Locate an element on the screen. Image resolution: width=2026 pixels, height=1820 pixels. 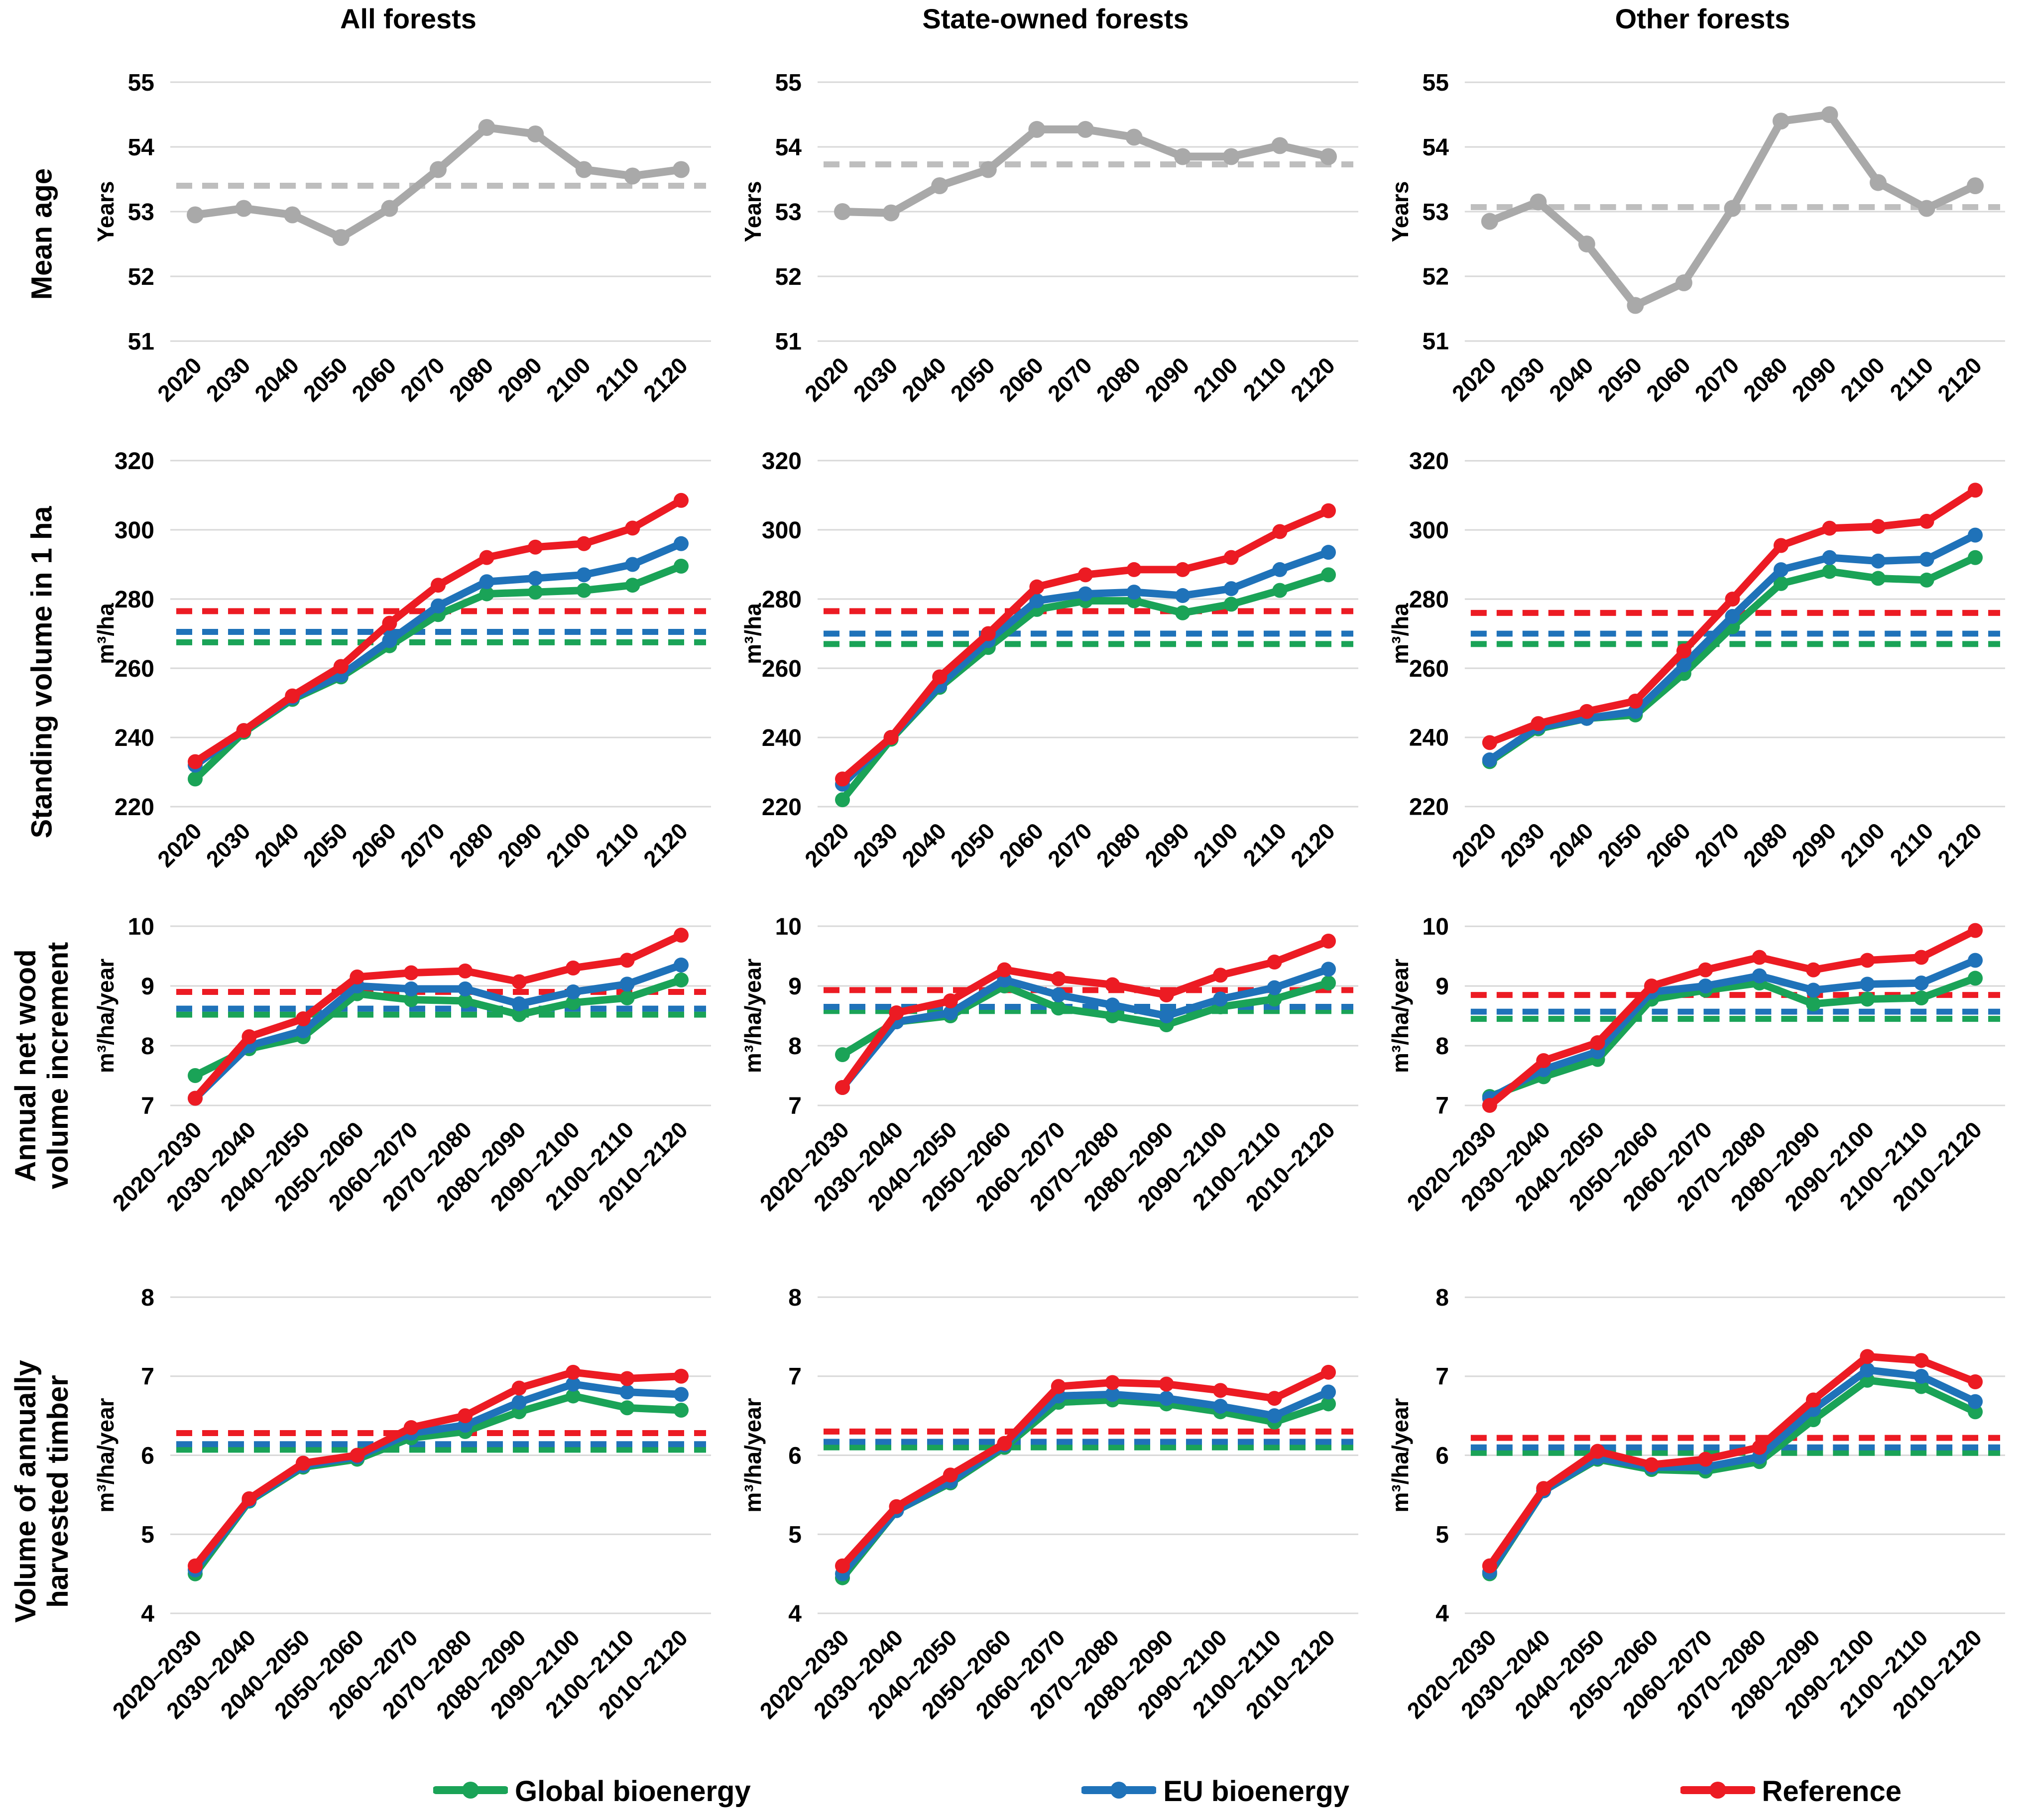
y-tick-label: 54 is located at coordinates (142, 147).